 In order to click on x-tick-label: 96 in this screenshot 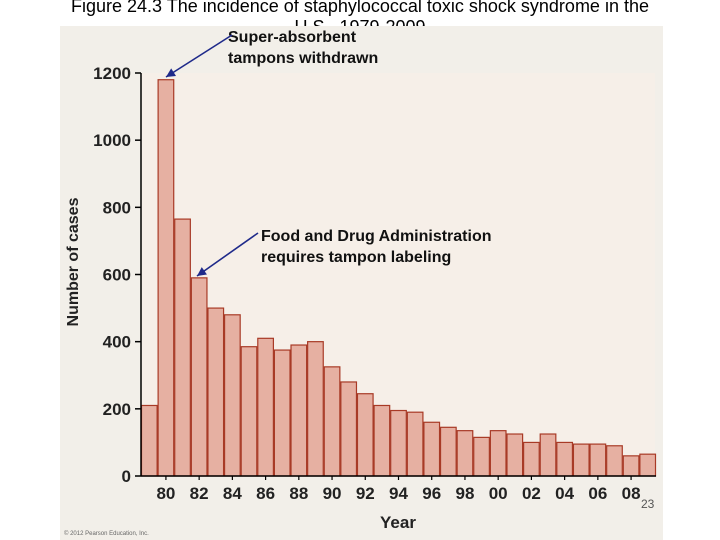, I will do `click(431, 493)`.